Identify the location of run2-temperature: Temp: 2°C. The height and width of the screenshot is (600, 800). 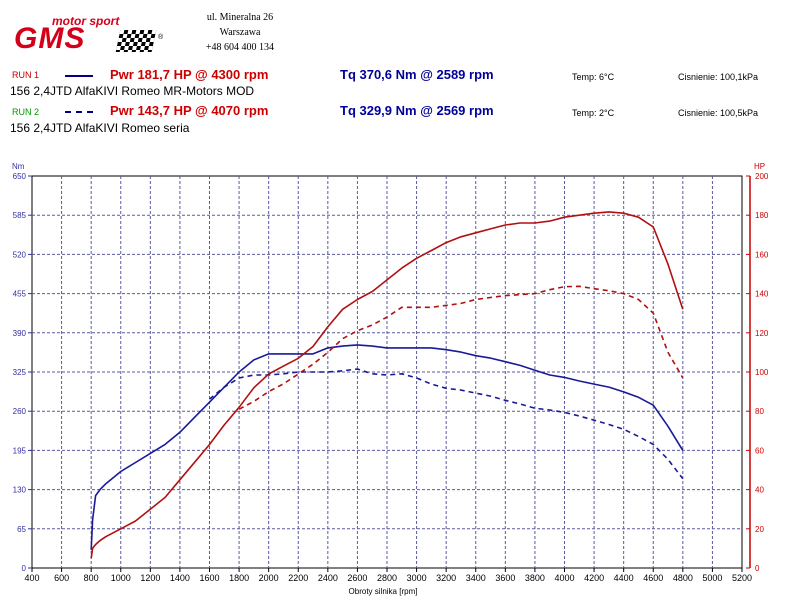
(593, 113).